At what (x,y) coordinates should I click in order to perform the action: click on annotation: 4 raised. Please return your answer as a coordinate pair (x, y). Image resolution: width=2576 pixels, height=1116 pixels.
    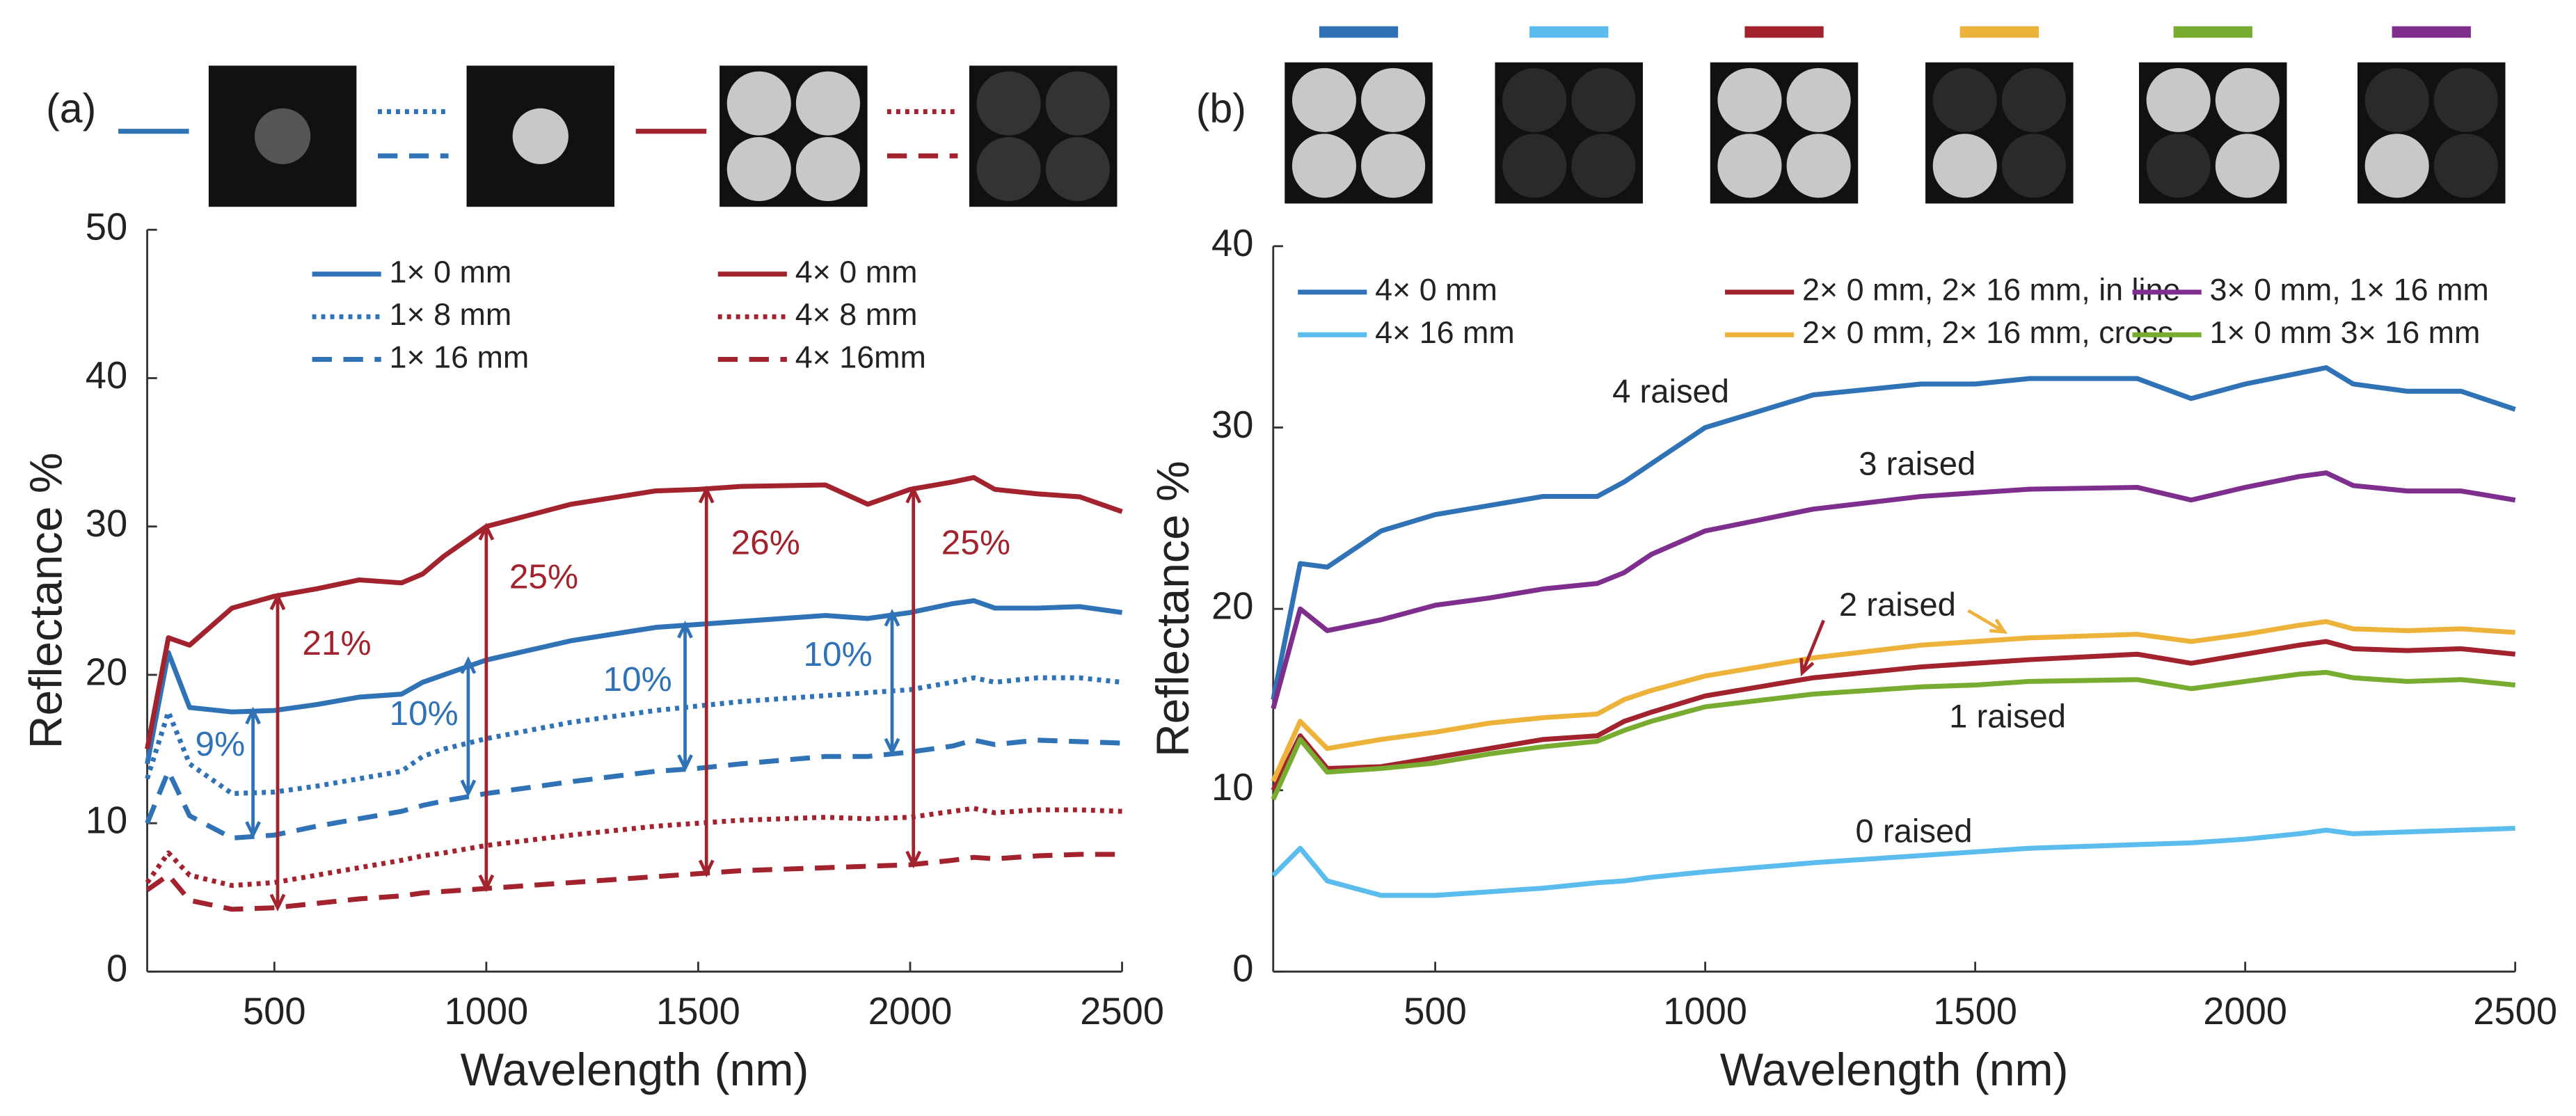
    Looking at the image, I should click on (1670, 392).